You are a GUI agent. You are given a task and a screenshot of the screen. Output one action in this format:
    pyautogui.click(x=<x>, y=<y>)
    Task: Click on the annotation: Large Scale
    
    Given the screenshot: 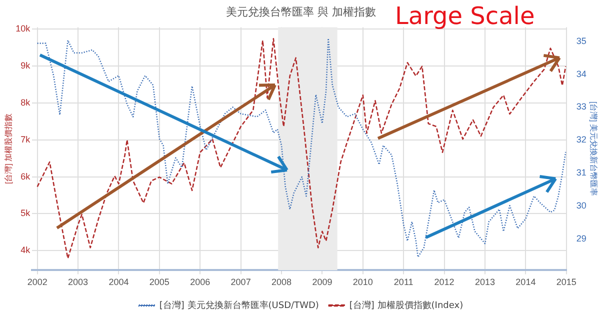 What is the action you would take?
    pyautogui.click(x=465, y=16)
    